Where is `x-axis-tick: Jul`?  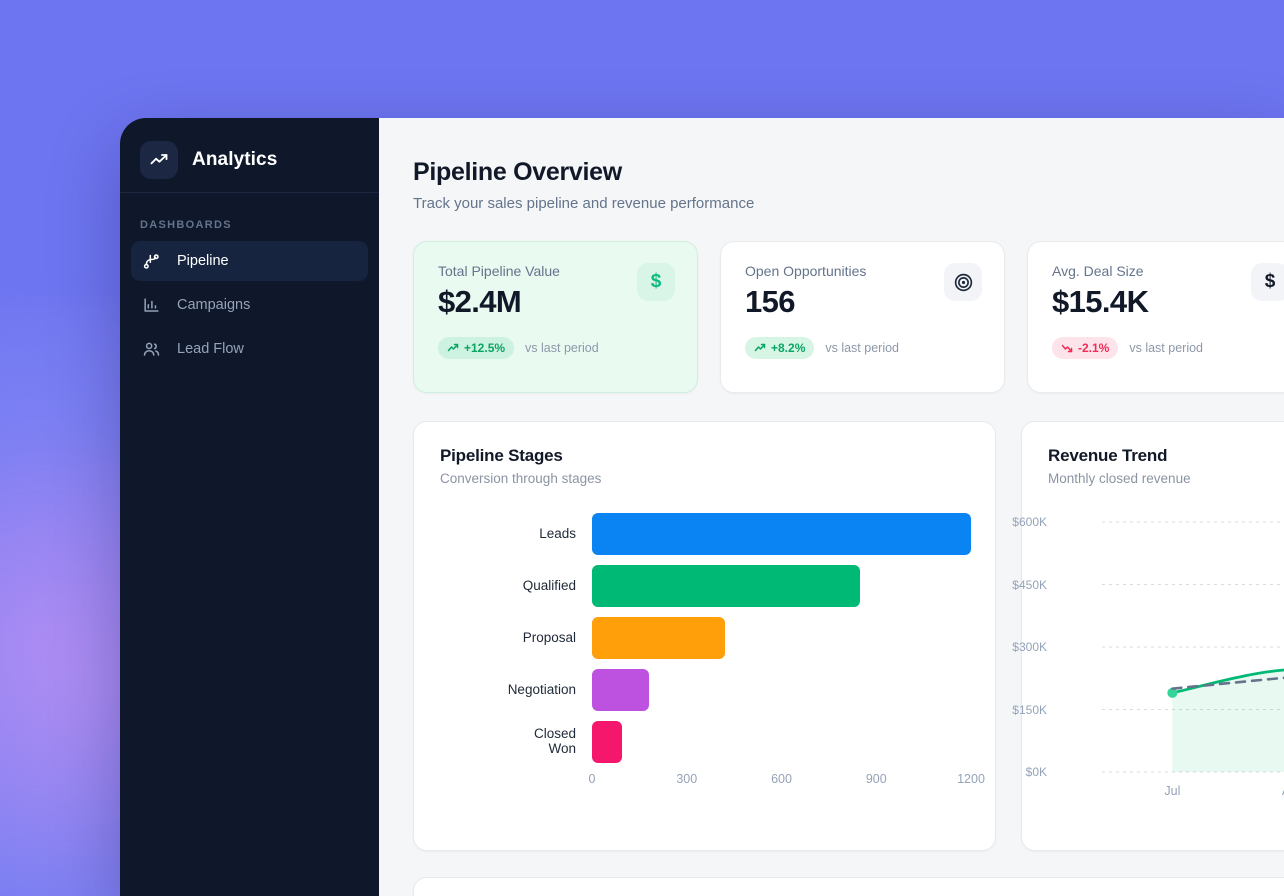
x-axis-tick: Jul is located at coordinates (1172, 791).